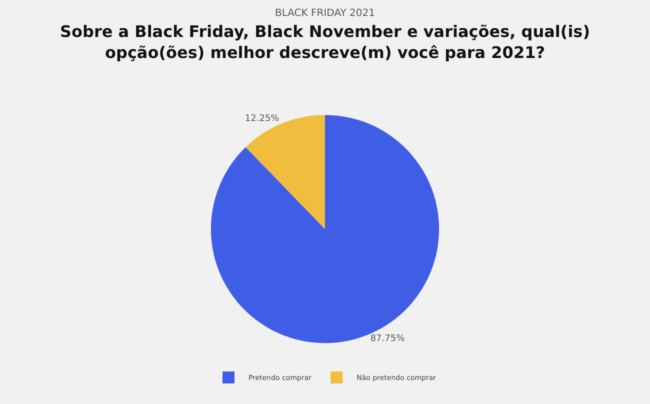 The height and width of the screenshot is (404, 650). Describe the element at coordinates (262, 119) in the screenshot. I see `data-label: 12.25%` at that location.